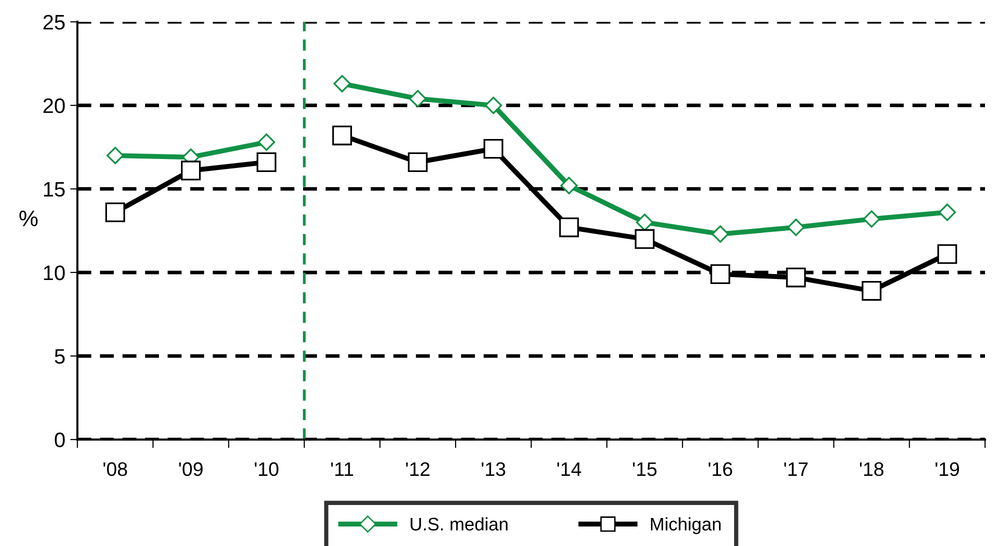 This screenshot has height=546, width=992. I want to click on x-tick-label: '11, so click(342, 469).